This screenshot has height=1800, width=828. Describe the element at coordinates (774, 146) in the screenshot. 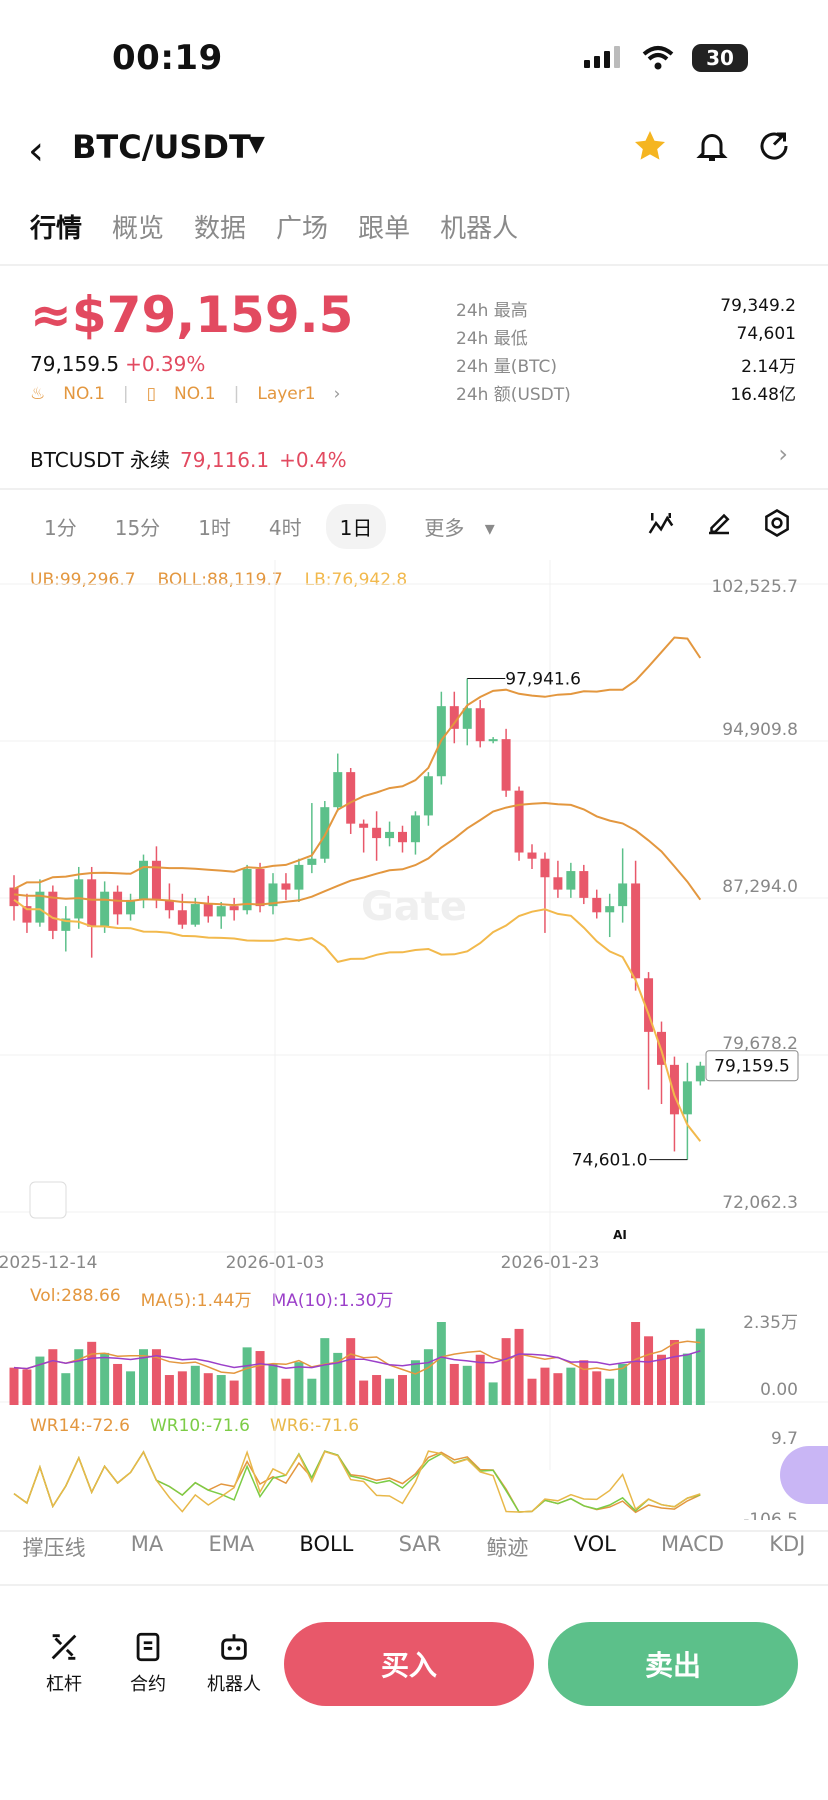

I see `share-icon` at that location.